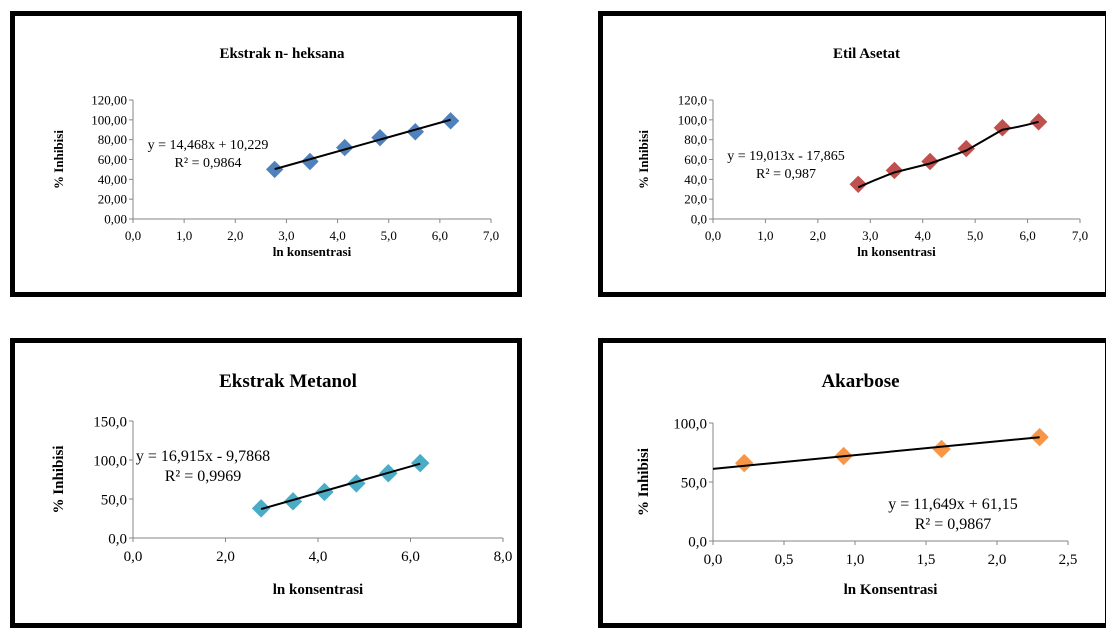  What do you see at coordinates (208, 163) in the screenshot?
I see `trendline-r2: R² = 0,9864` at bounding box center [208, 163].